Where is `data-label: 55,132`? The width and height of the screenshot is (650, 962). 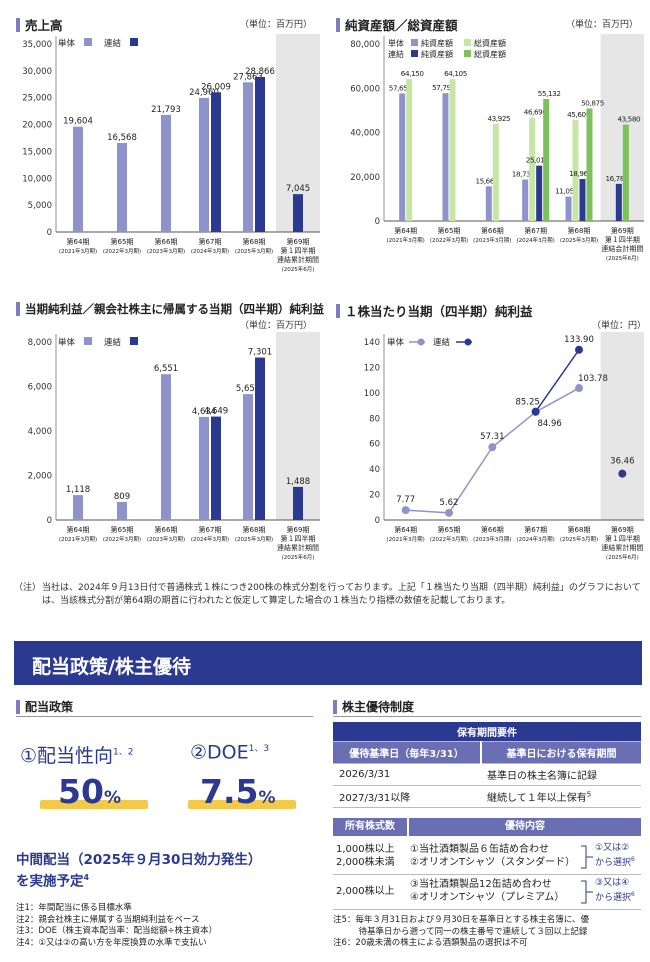
data-label: 55,132 is located at coordinates (549, 93).